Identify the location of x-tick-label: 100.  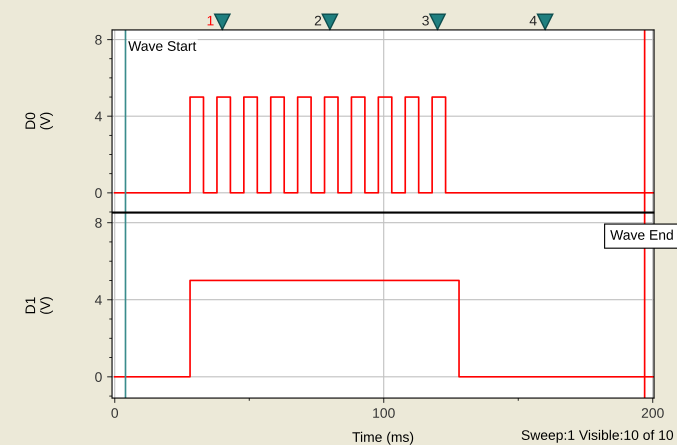
(384, 413).